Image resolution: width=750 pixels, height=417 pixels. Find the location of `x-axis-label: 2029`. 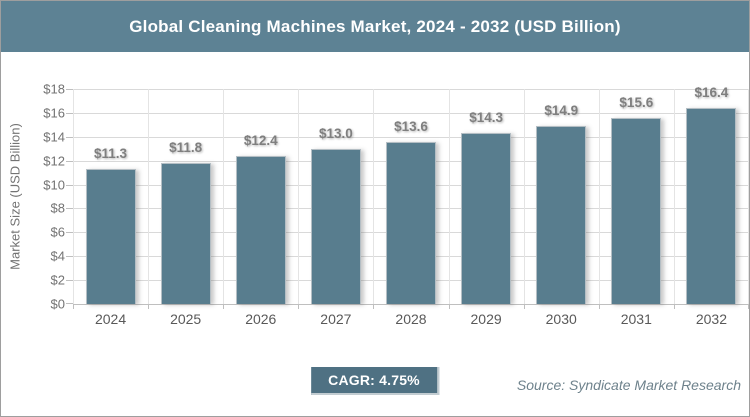

x-axis-label: 2029 is located at coordinates (486, 319).